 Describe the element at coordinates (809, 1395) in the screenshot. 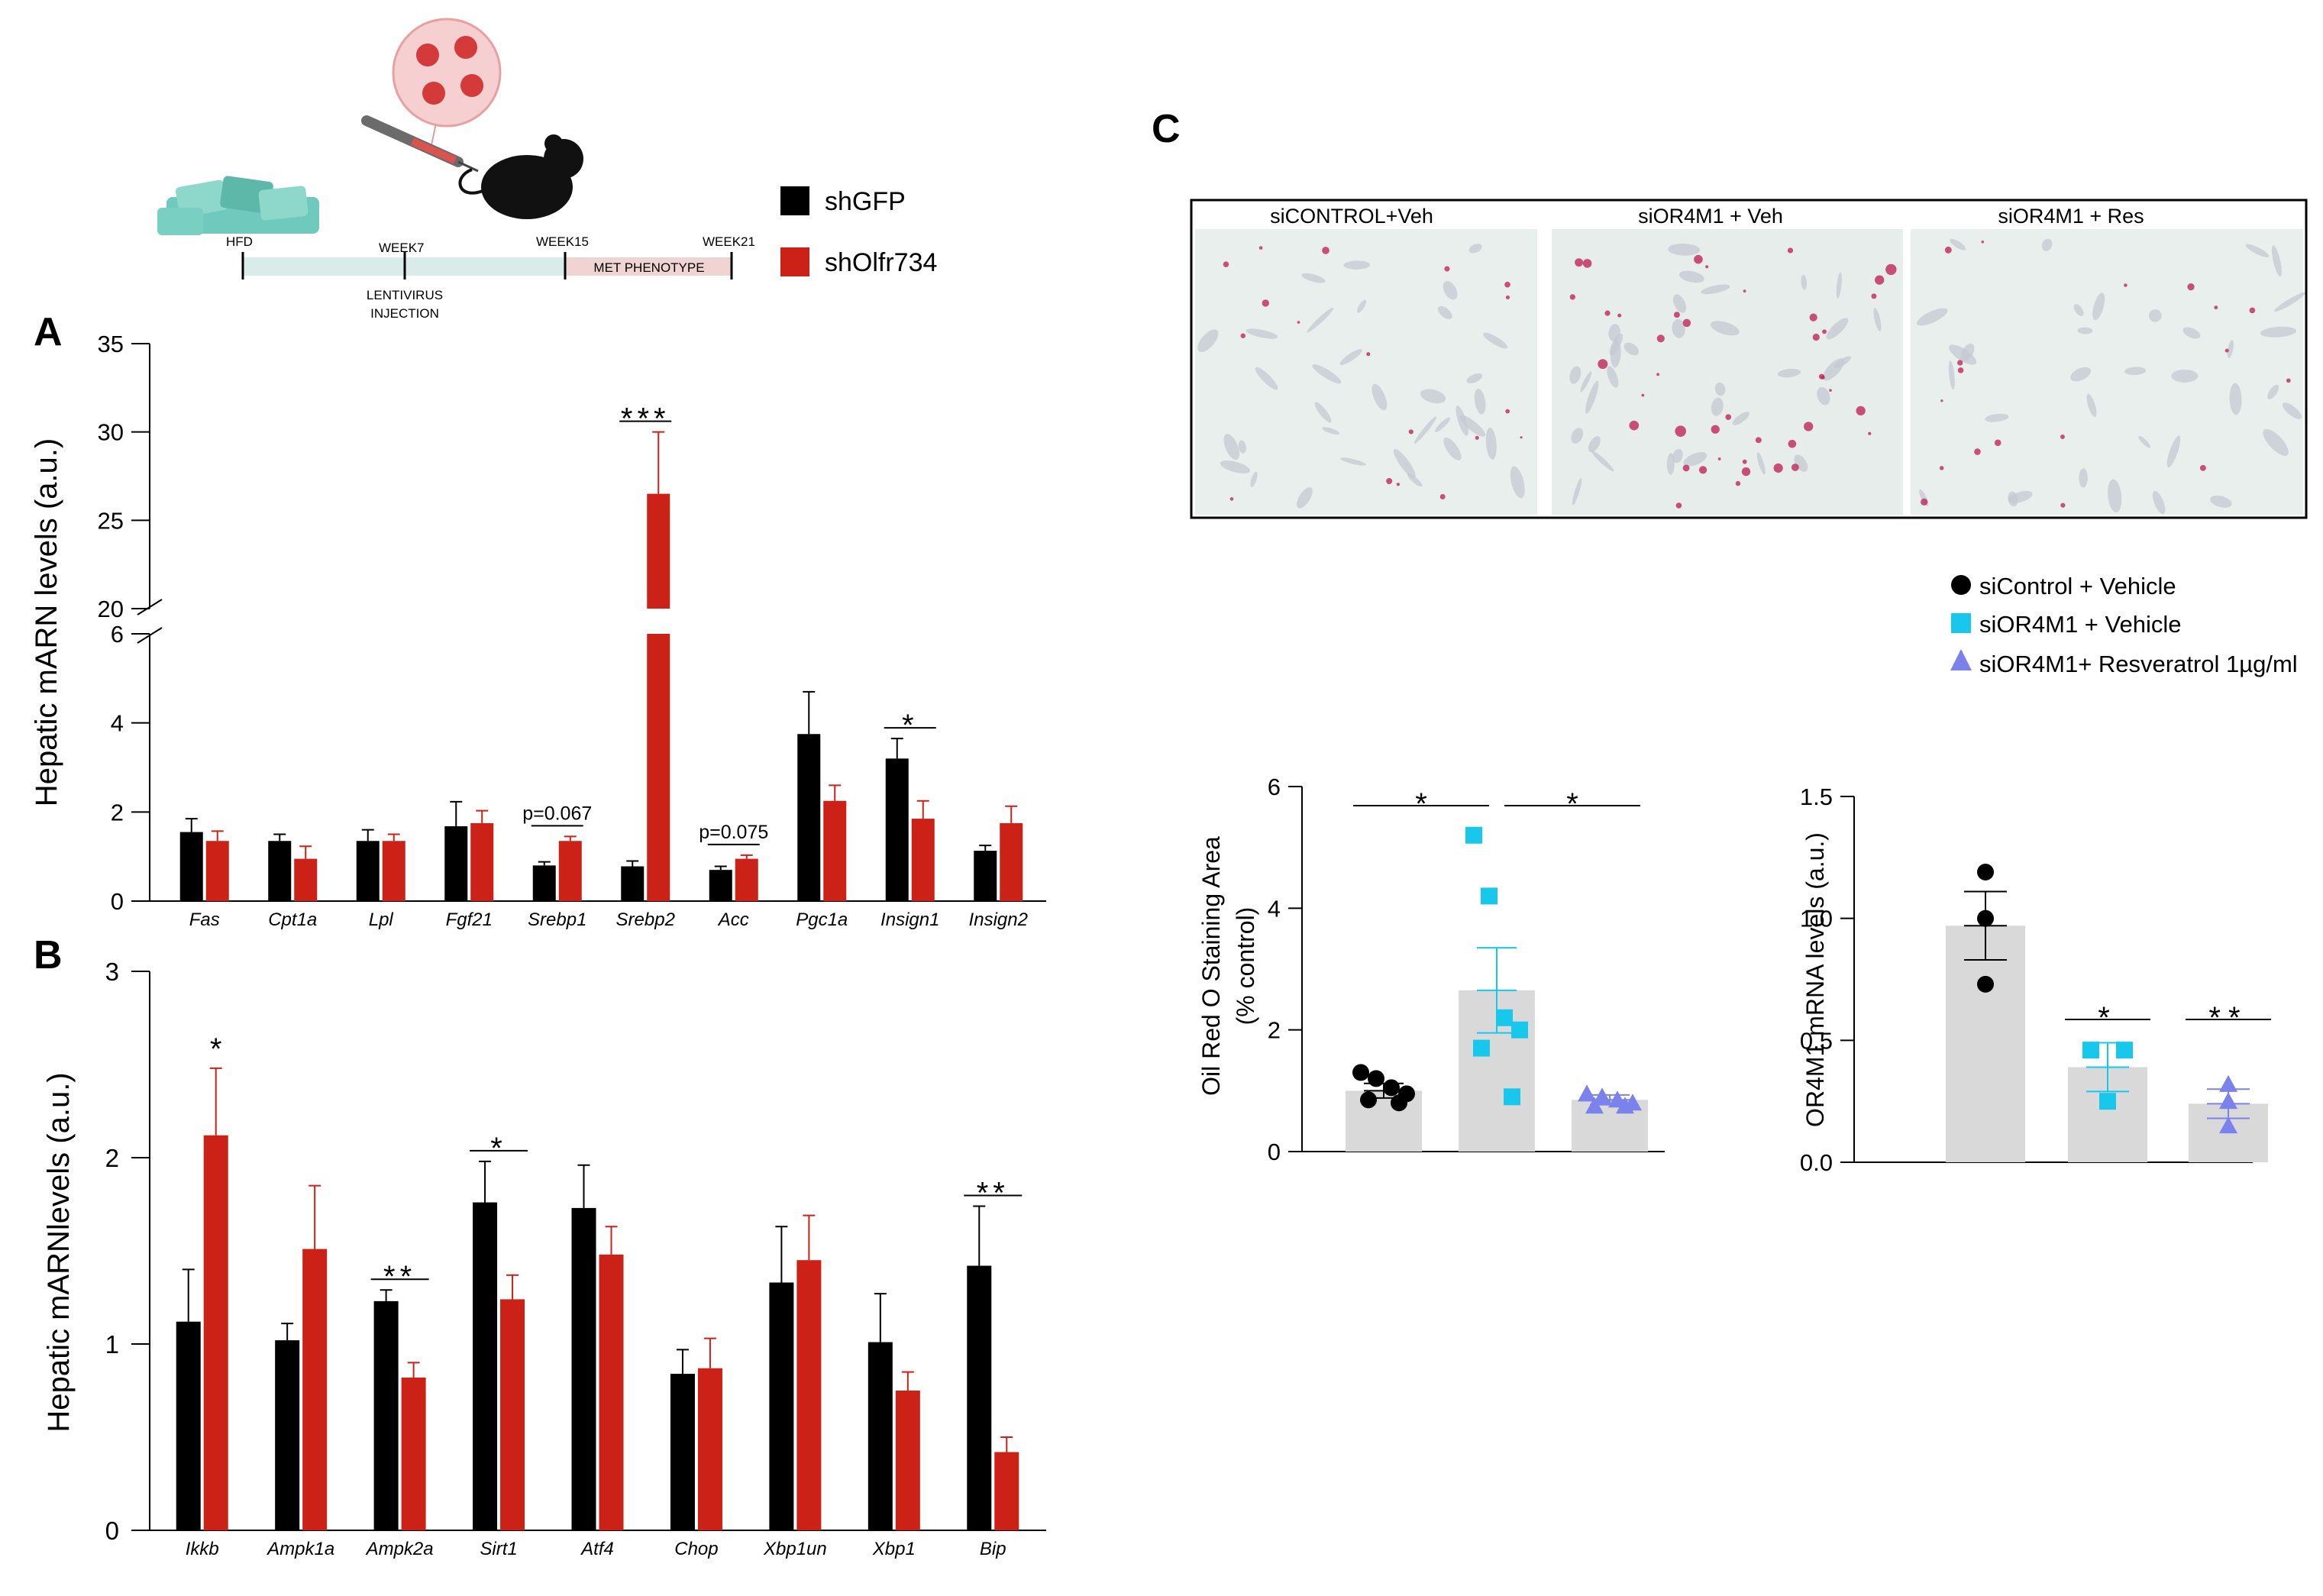

I see `bar-sholfr734-xbp1un` at that location.